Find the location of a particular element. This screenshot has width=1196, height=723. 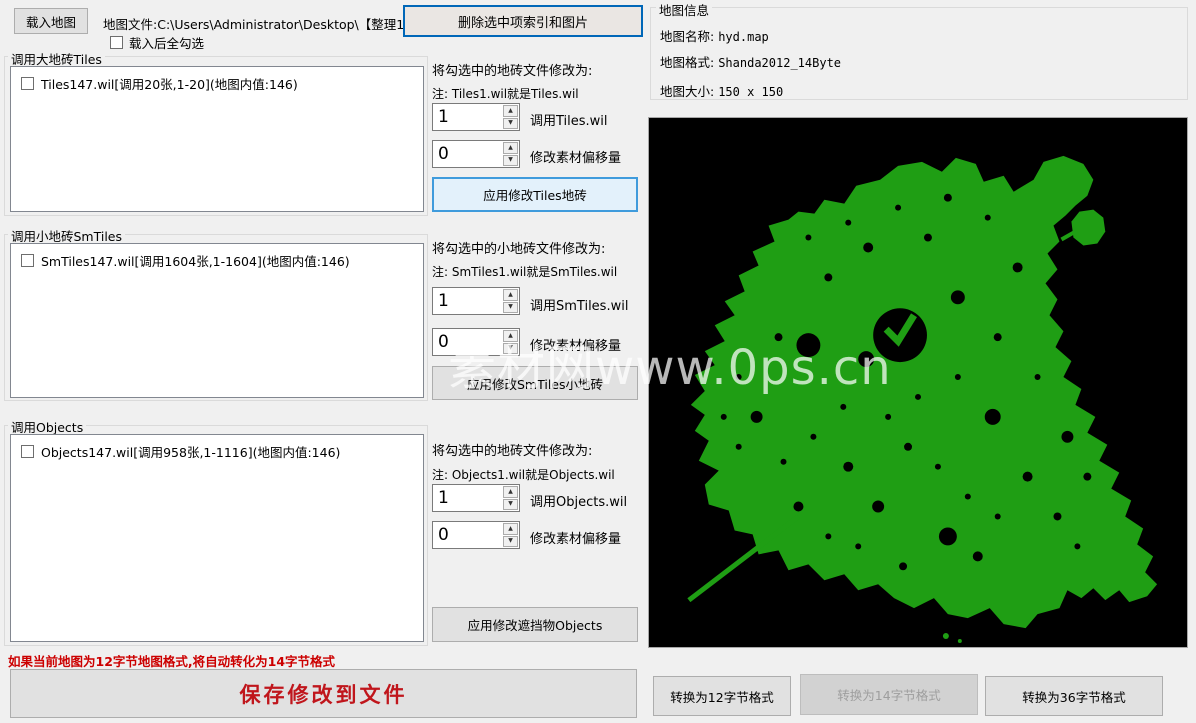

objects-call-spinner: ▲ ▼ is located at coordinates (476, 498).